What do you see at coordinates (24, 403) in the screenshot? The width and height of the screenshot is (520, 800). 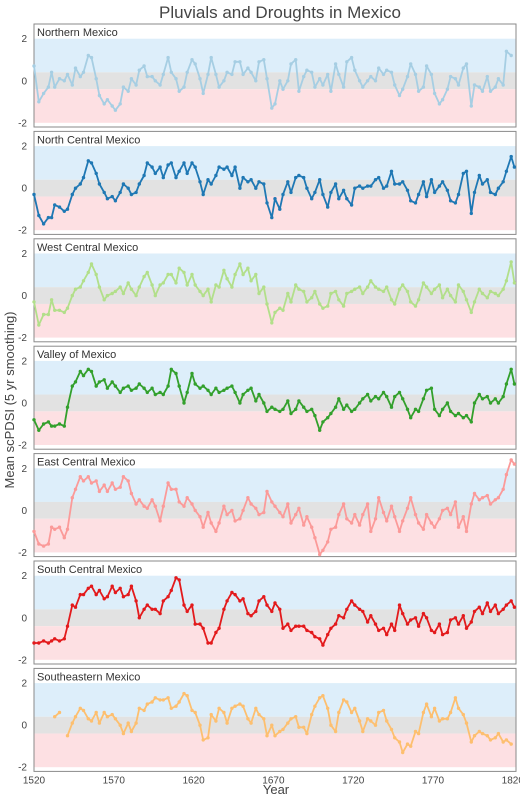 I see `y-tick-label: 0` at bounding box center [24, 403].